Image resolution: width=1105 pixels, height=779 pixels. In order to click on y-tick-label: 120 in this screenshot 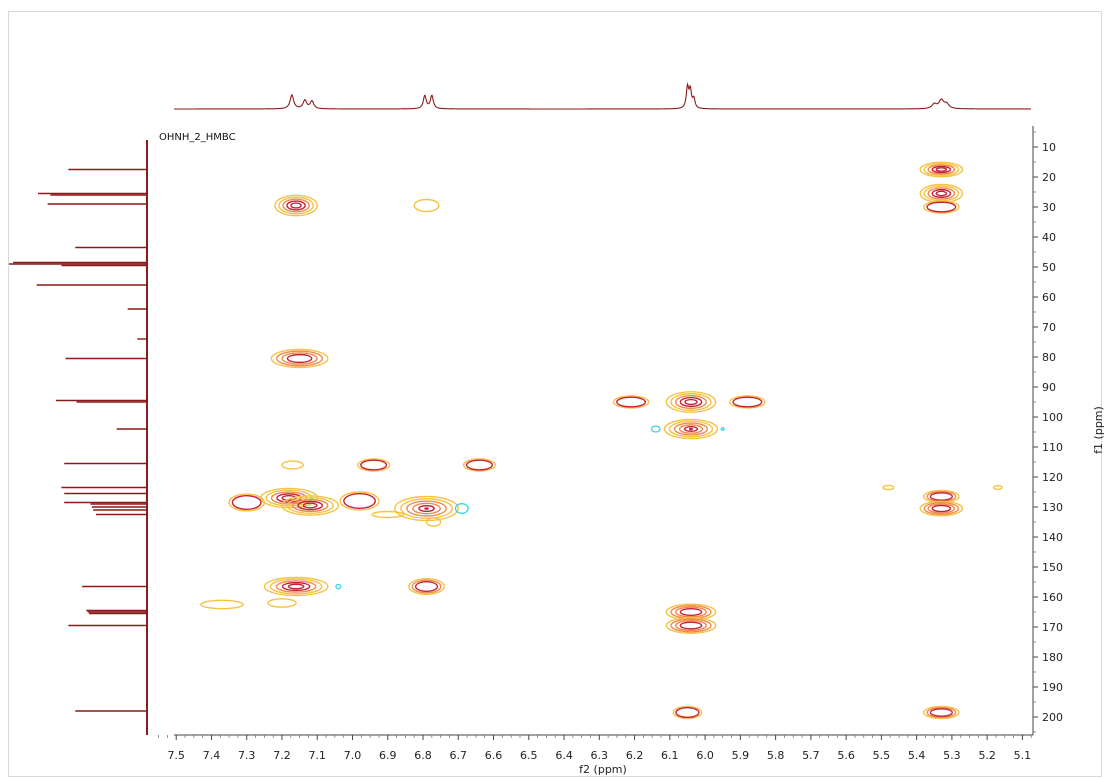, I will do `click(1052, 477)`.